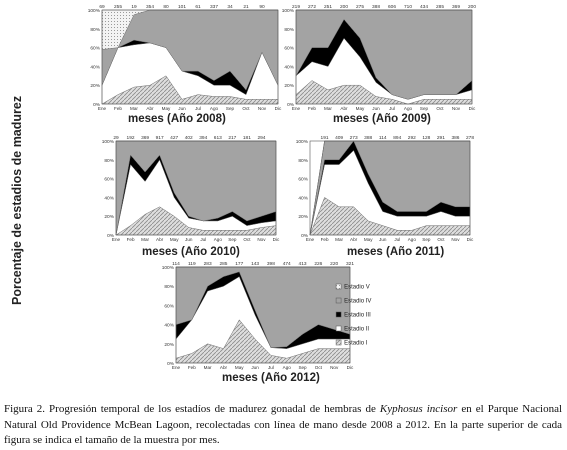 This screenshot has width=567, height=450. I want to click on sample-size-label: 69, so click(102, 7).